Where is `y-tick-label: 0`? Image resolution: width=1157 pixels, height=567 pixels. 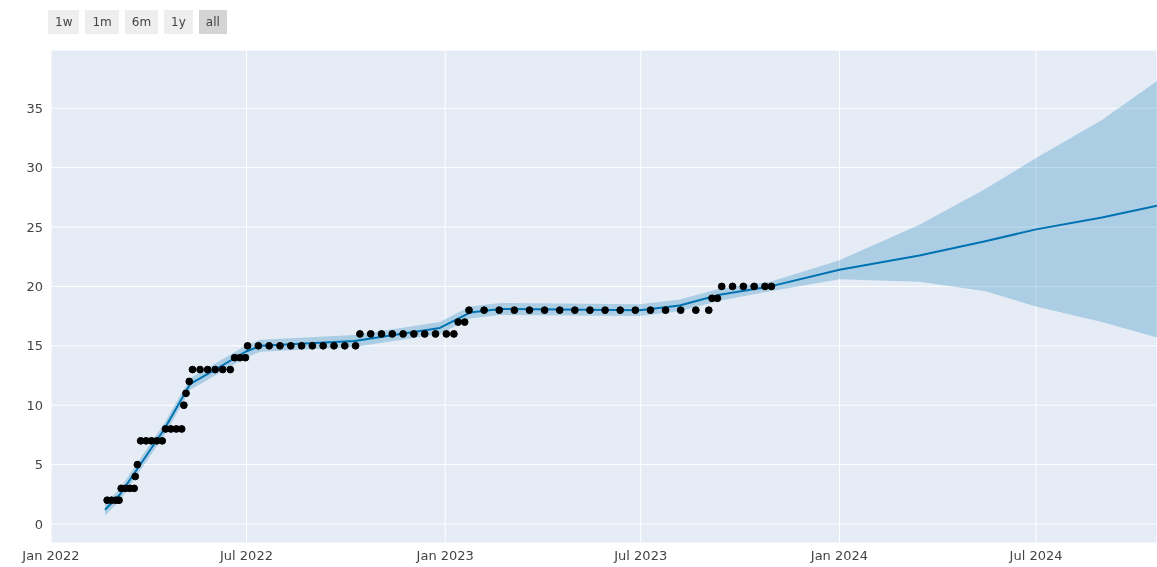 y-tick-label: 0 is located at coordinates (38, 524).